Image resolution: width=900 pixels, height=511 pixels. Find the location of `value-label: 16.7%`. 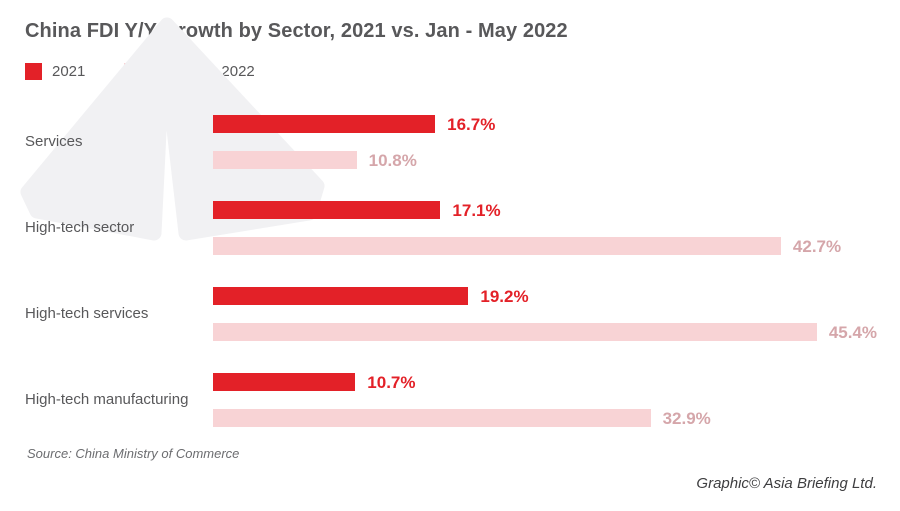

value-label: 16.7% is located at coordinates (471, 124).